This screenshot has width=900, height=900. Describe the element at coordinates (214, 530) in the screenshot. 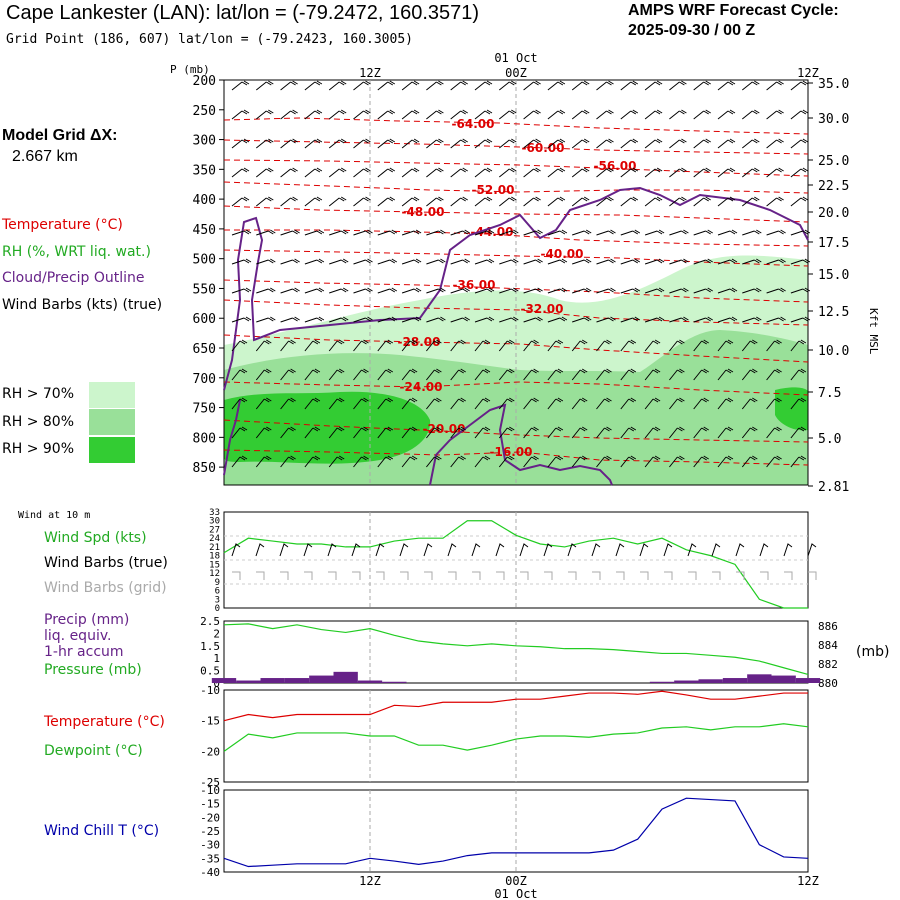

I see `wind-tick-label: 27` at that location.